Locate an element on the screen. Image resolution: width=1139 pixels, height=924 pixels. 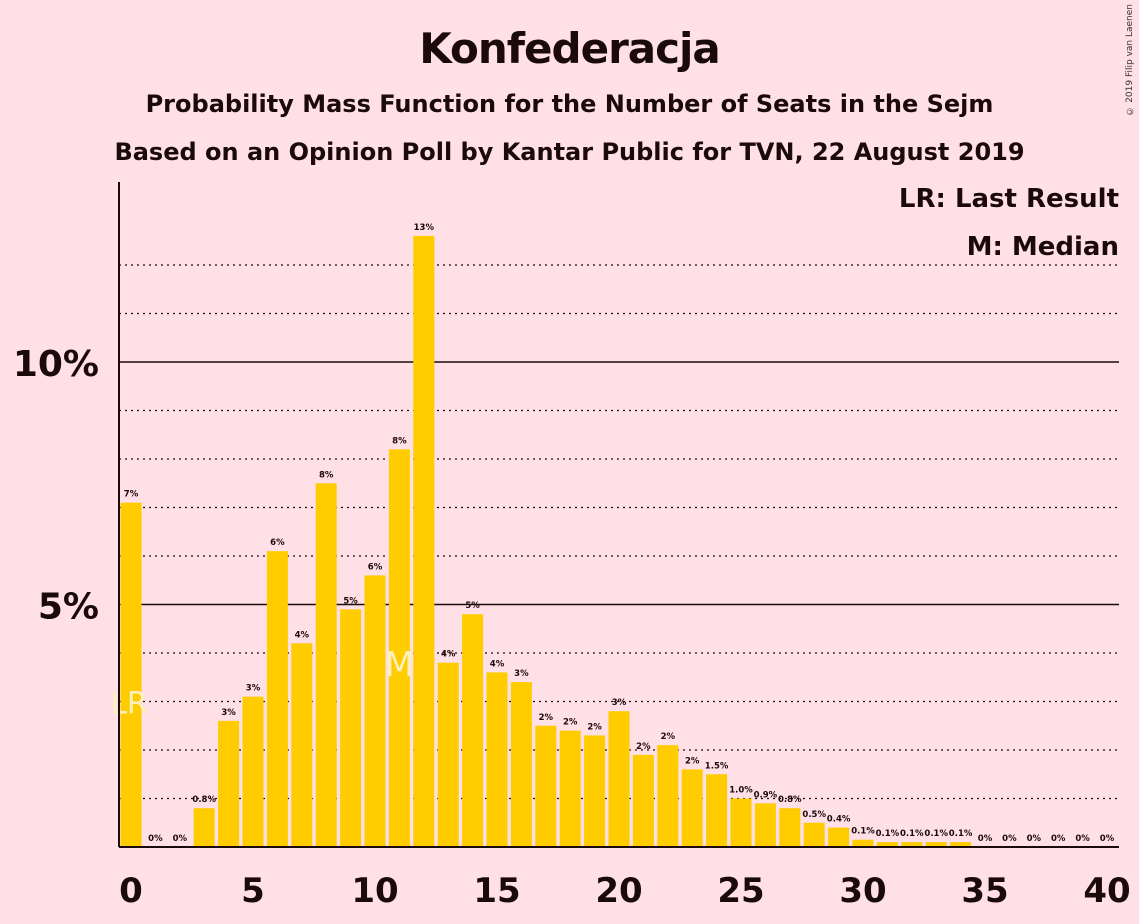
bar-label-seat-13: 4% is located at coordinates (448, 655).